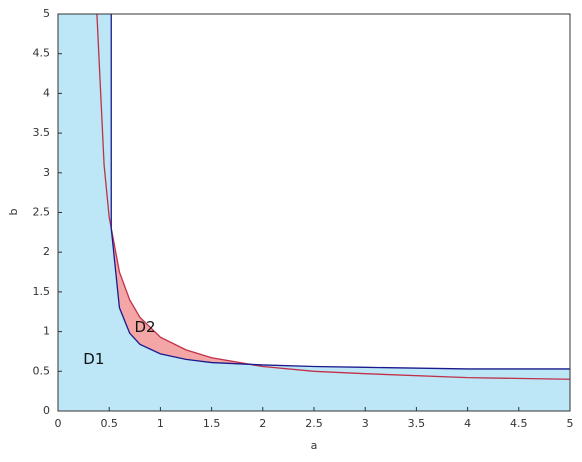 The height and width of the screenshot is (462, 582). I want to click on y-tick-label: 0, so click(46, 410).